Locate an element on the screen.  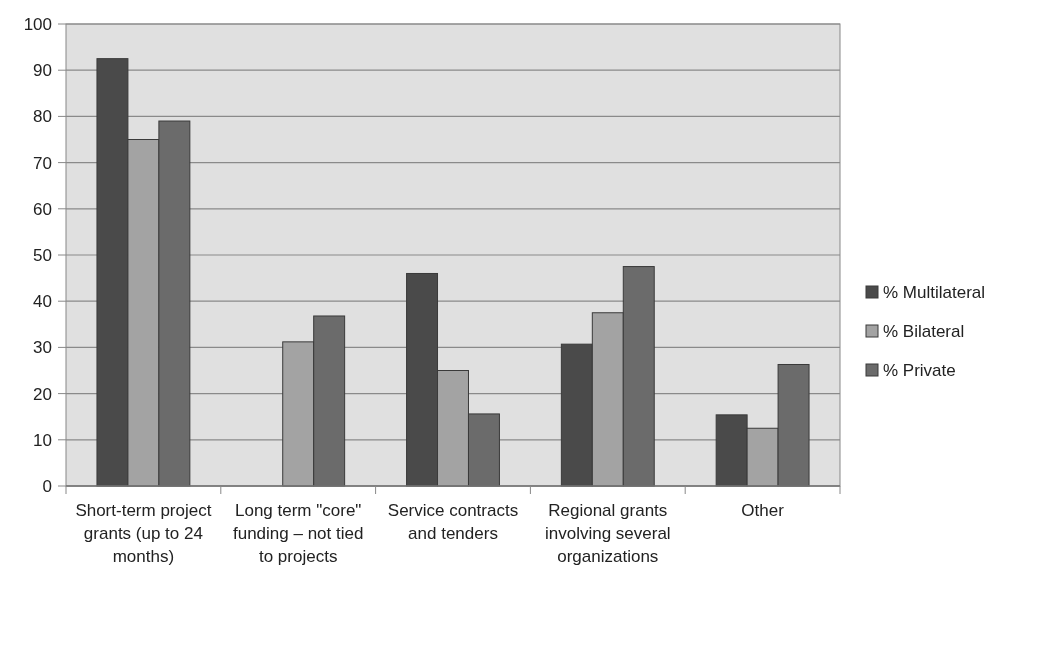
legend-label: % Multilateral is located at coordinates (934, 292).